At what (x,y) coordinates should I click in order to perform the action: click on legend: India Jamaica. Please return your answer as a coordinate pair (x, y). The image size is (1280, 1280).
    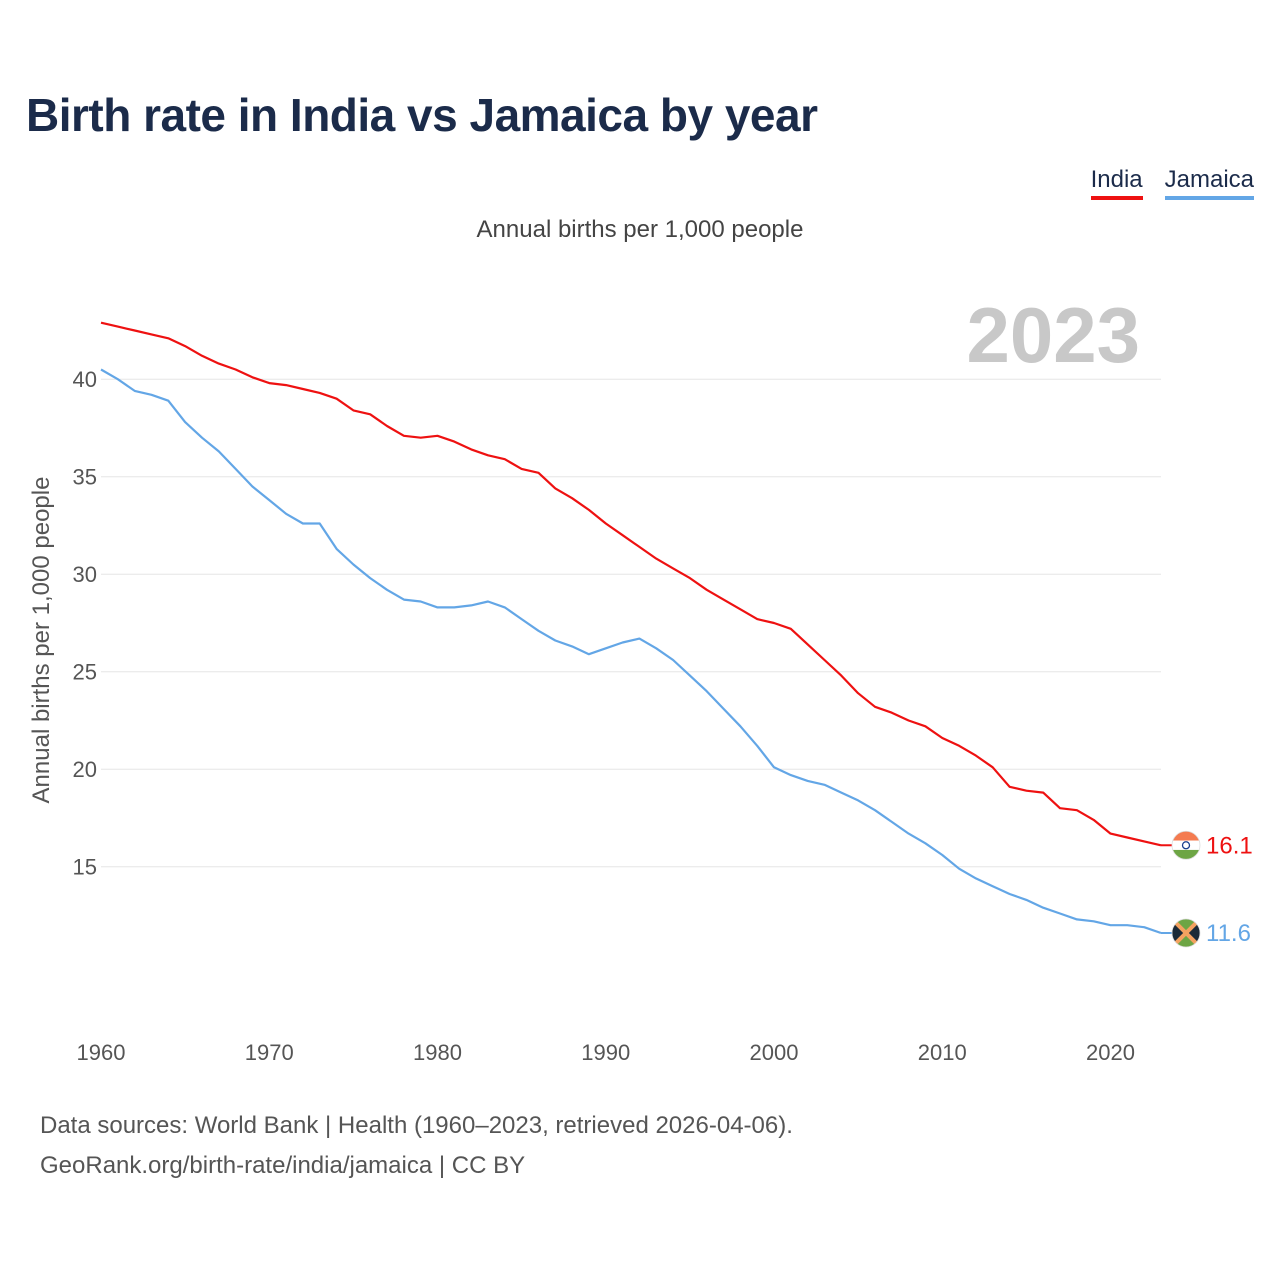
    Looking at the image, I should click on (1172, 183).